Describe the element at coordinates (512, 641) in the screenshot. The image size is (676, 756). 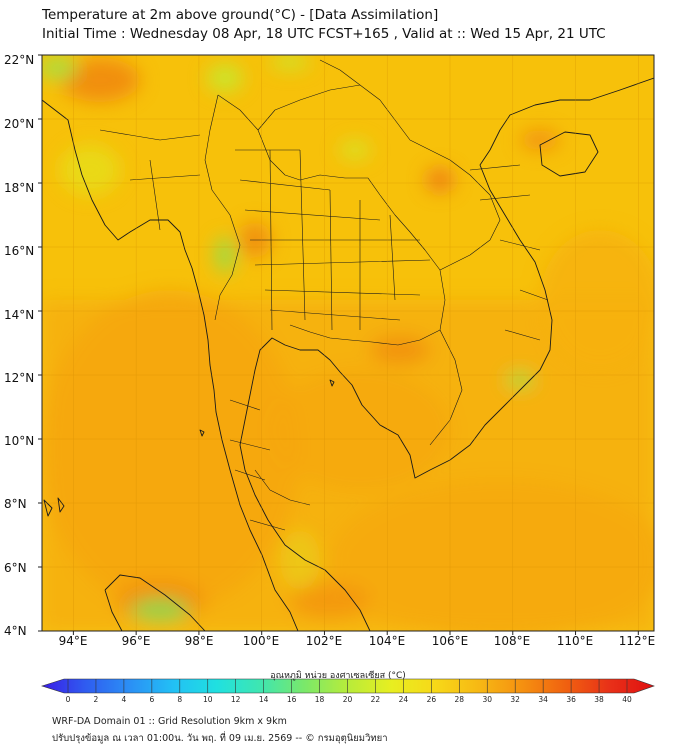
I see `lon-label-108e: 108°E` at that location.